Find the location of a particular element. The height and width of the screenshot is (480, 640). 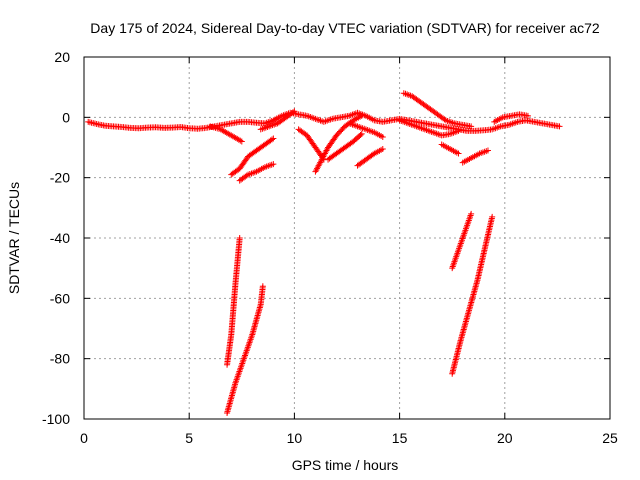

series-arc-j is located at coordinates (437, 110).